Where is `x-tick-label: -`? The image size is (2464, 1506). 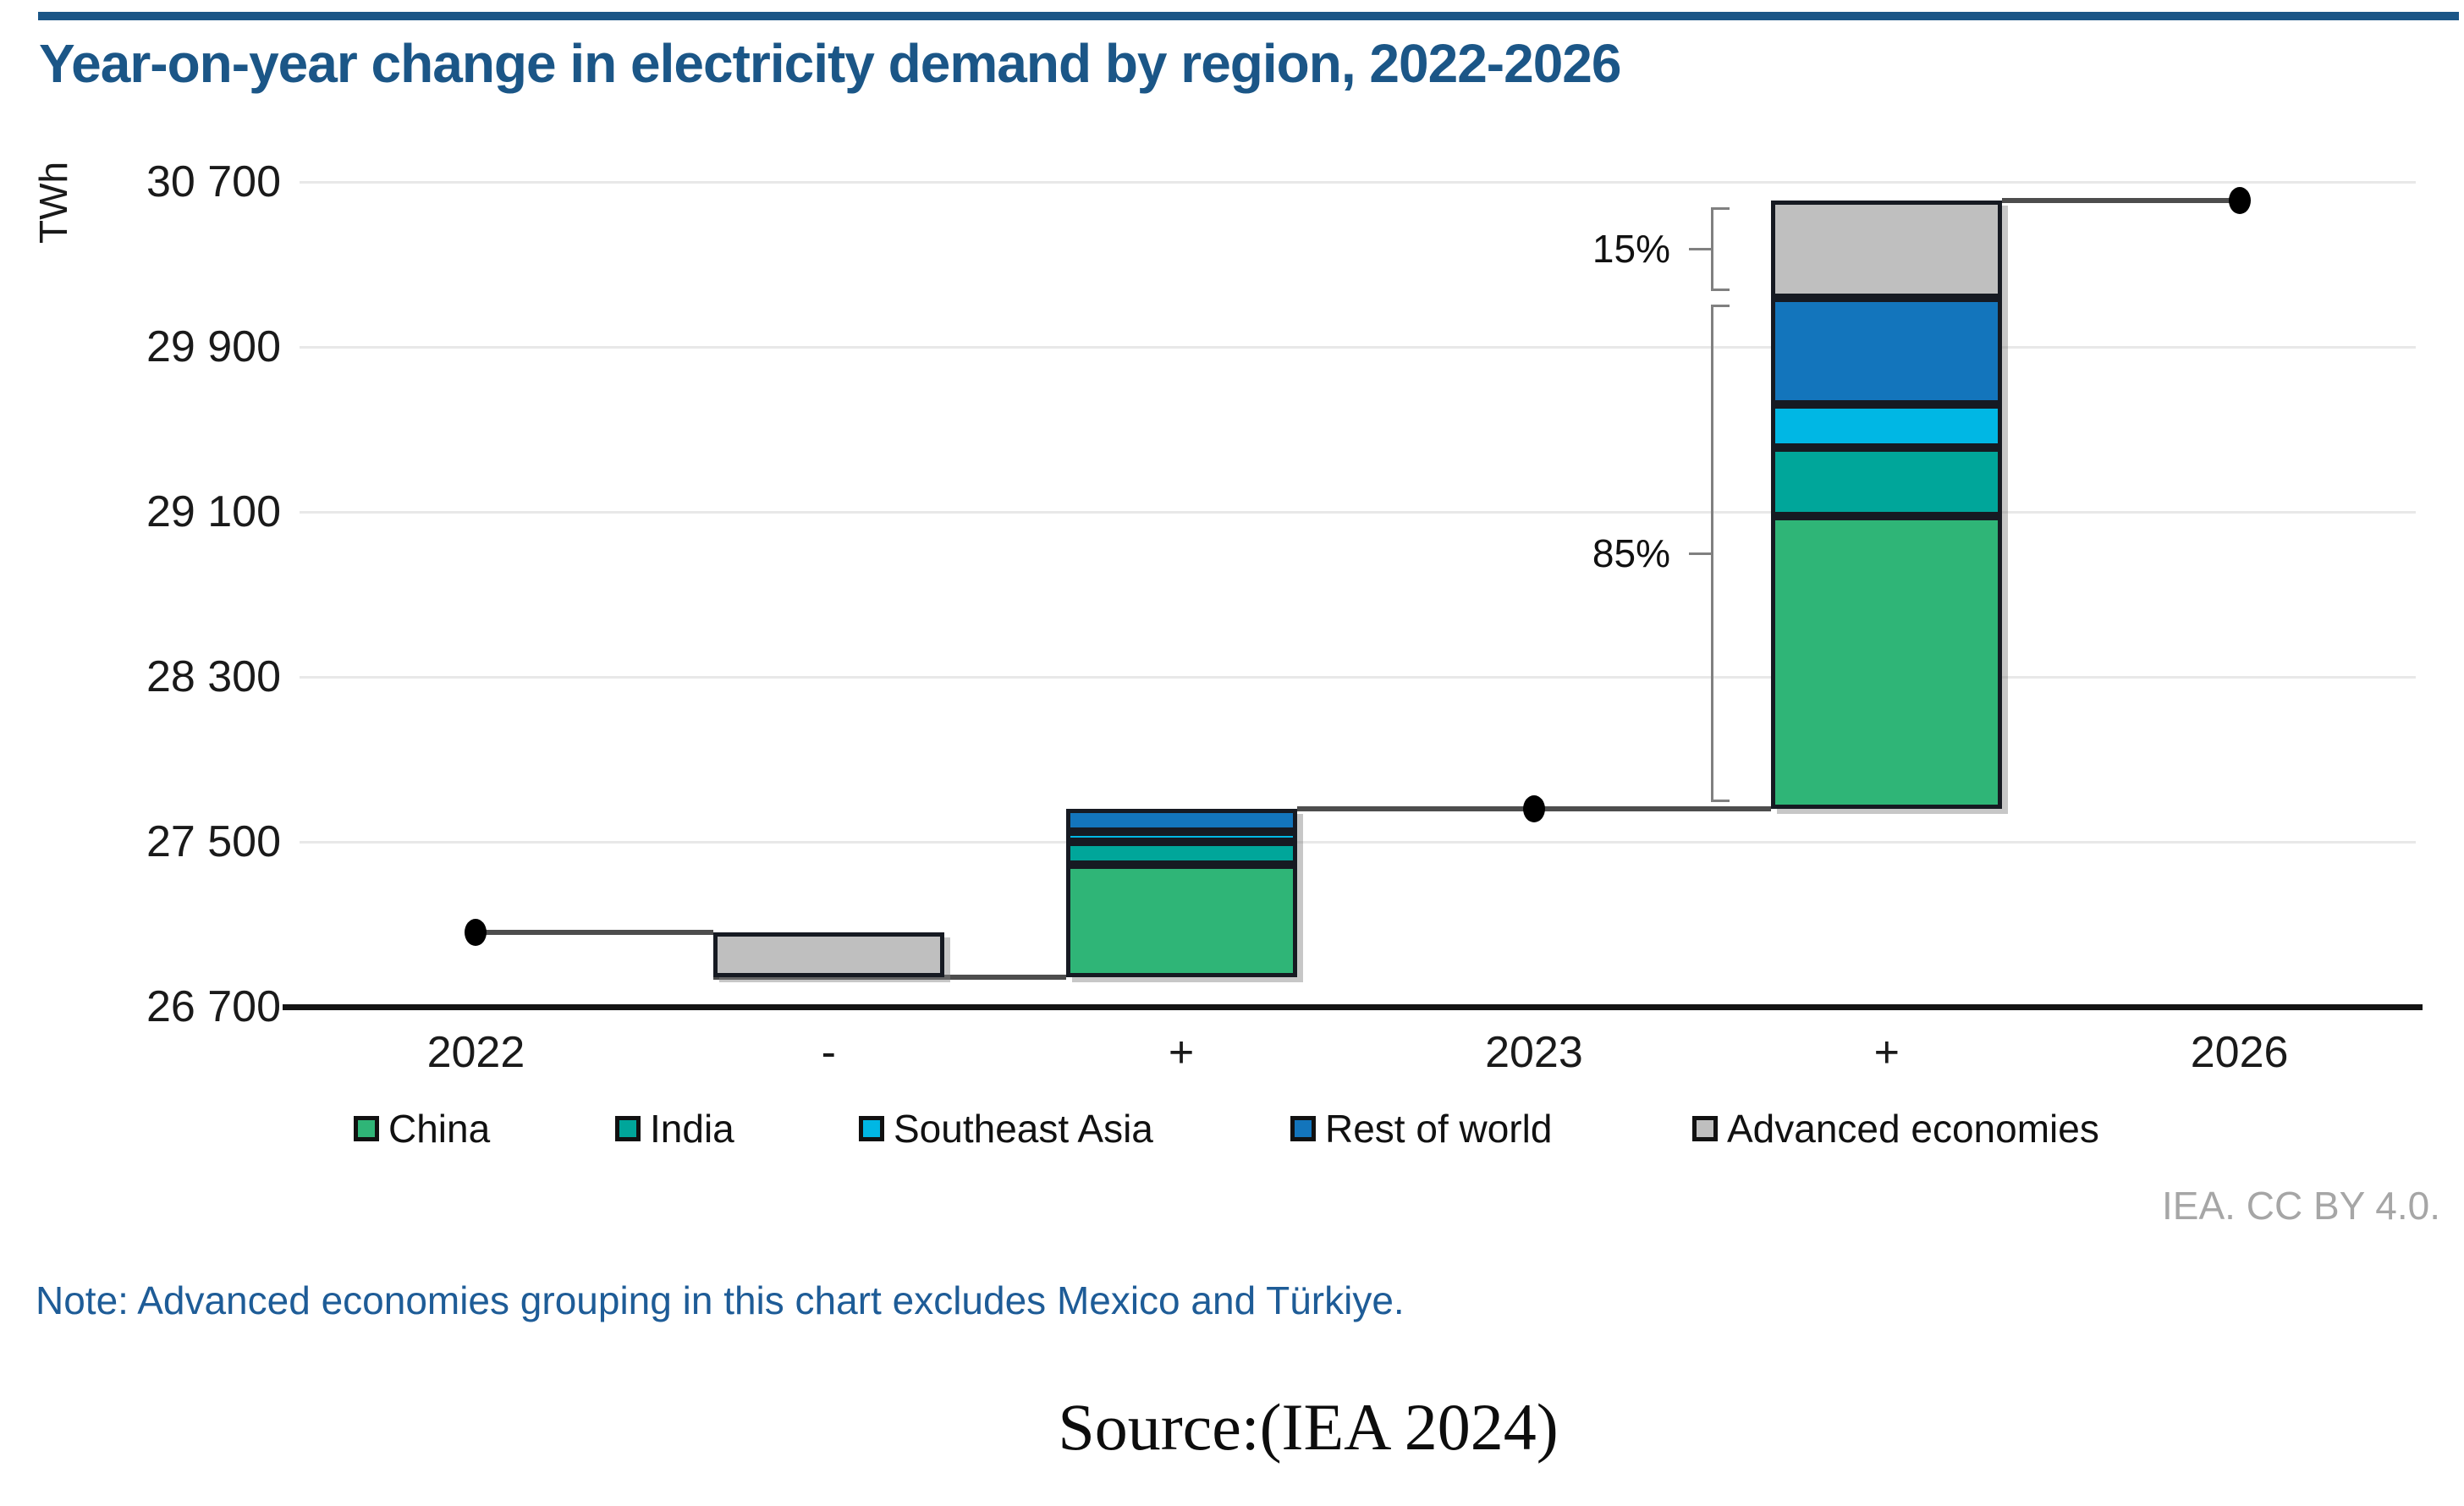
x-tick-label: - is located at coordinates (829, 1052).